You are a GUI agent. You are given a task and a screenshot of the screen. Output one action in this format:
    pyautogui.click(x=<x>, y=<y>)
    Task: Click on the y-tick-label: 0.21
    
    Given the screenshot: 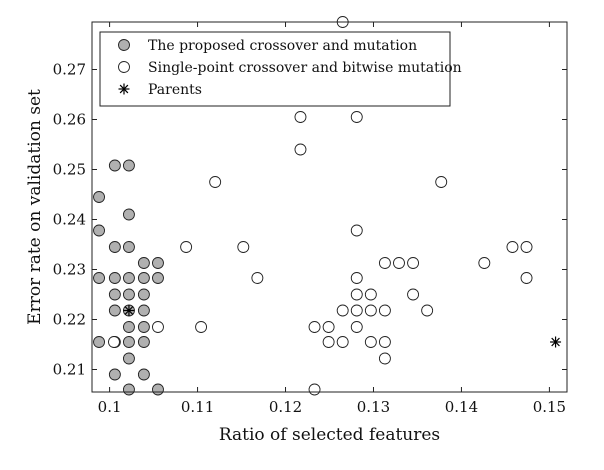 What is the action you would take?
    pyautogui.click(x=69, y=370)
    